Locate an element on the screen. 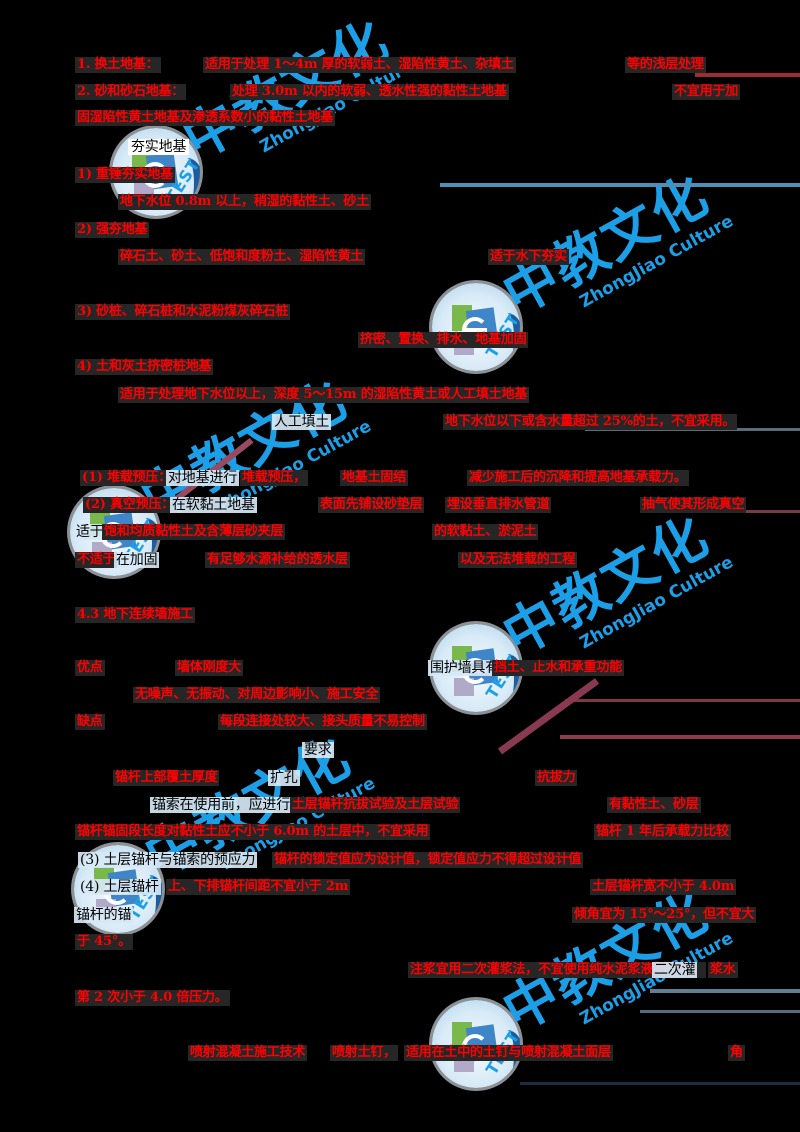  text-segment: 扩孔 is located at coordinates (284, 778).